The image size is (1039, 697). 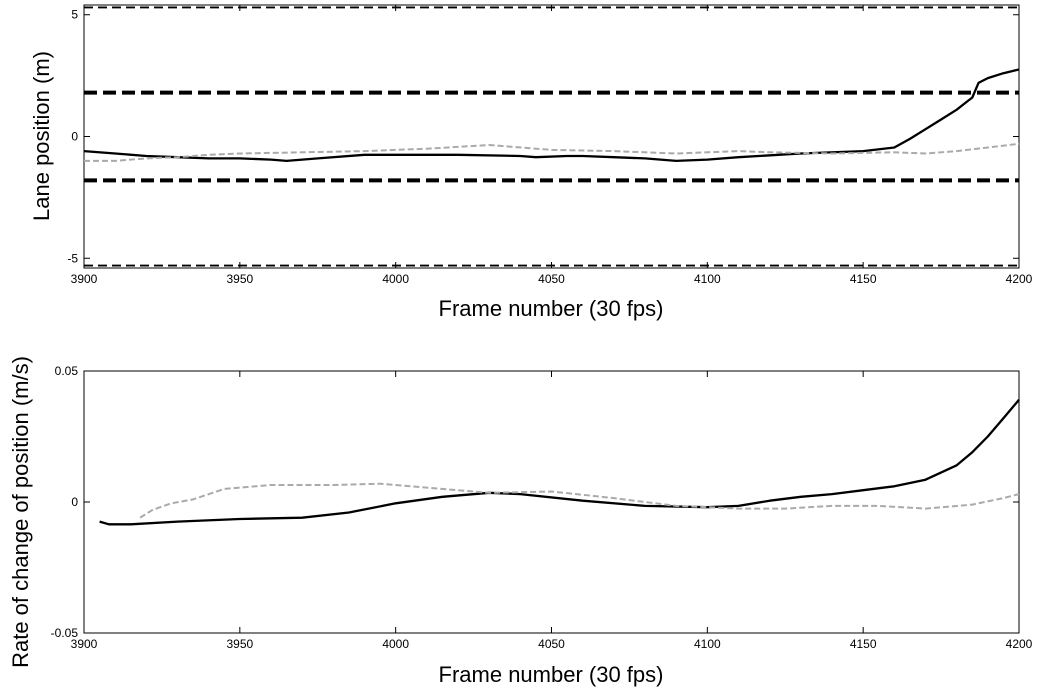 What do you see at coordinates (551, 674) in the screenshot?
I see `x-axis-label-rate-of-change: Frame number (30 fps)` at bounding box center [551, 674].